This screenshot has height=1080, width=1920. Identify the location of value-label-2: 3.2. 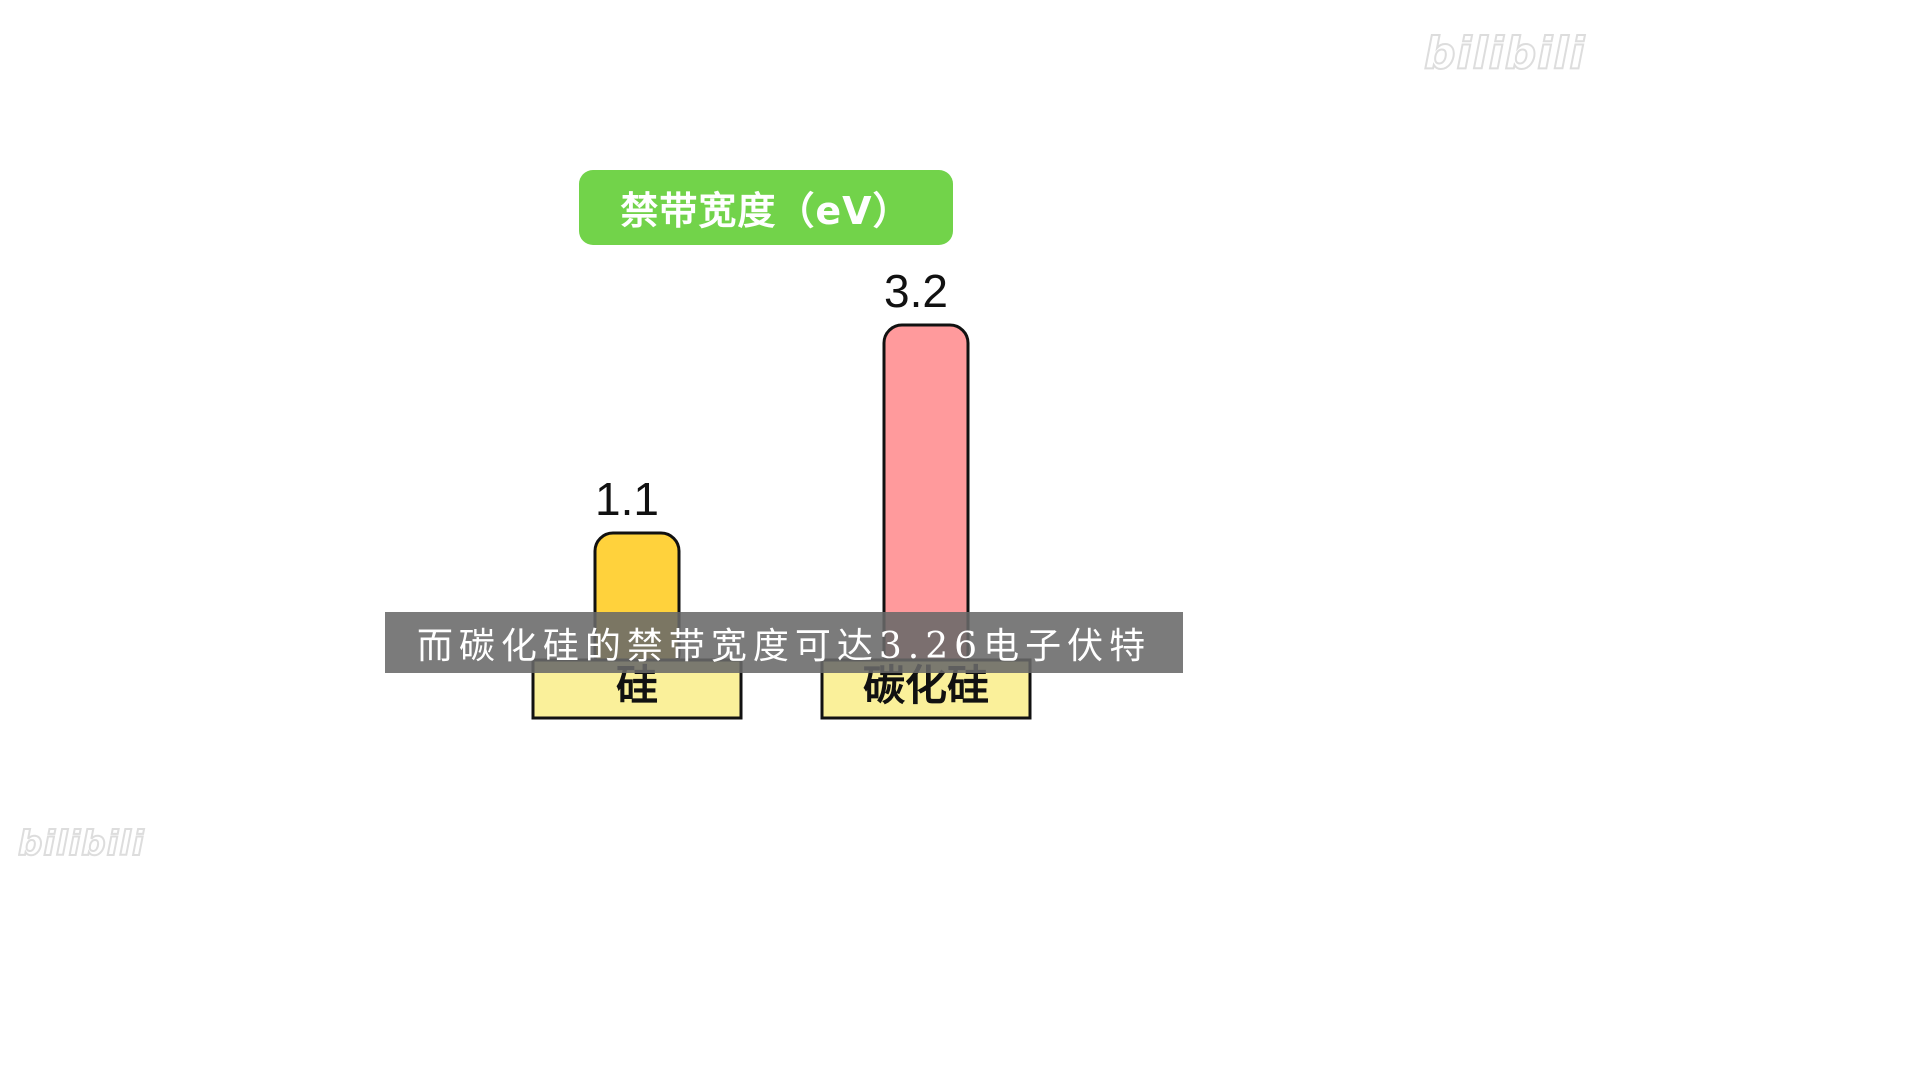
(916, 291).